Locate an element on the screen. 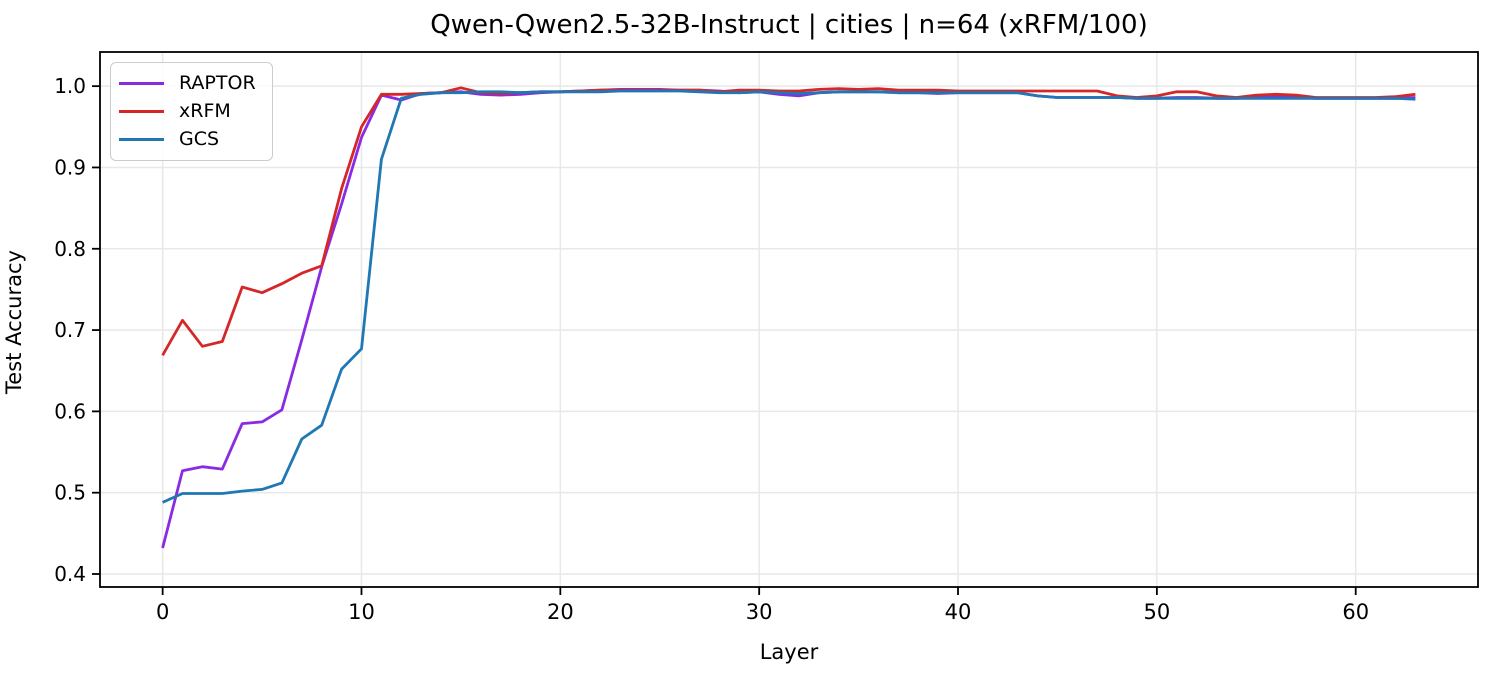 The image size is (1500, 675). y-tick-label: 0.7 is located at coordinates (70, 330).